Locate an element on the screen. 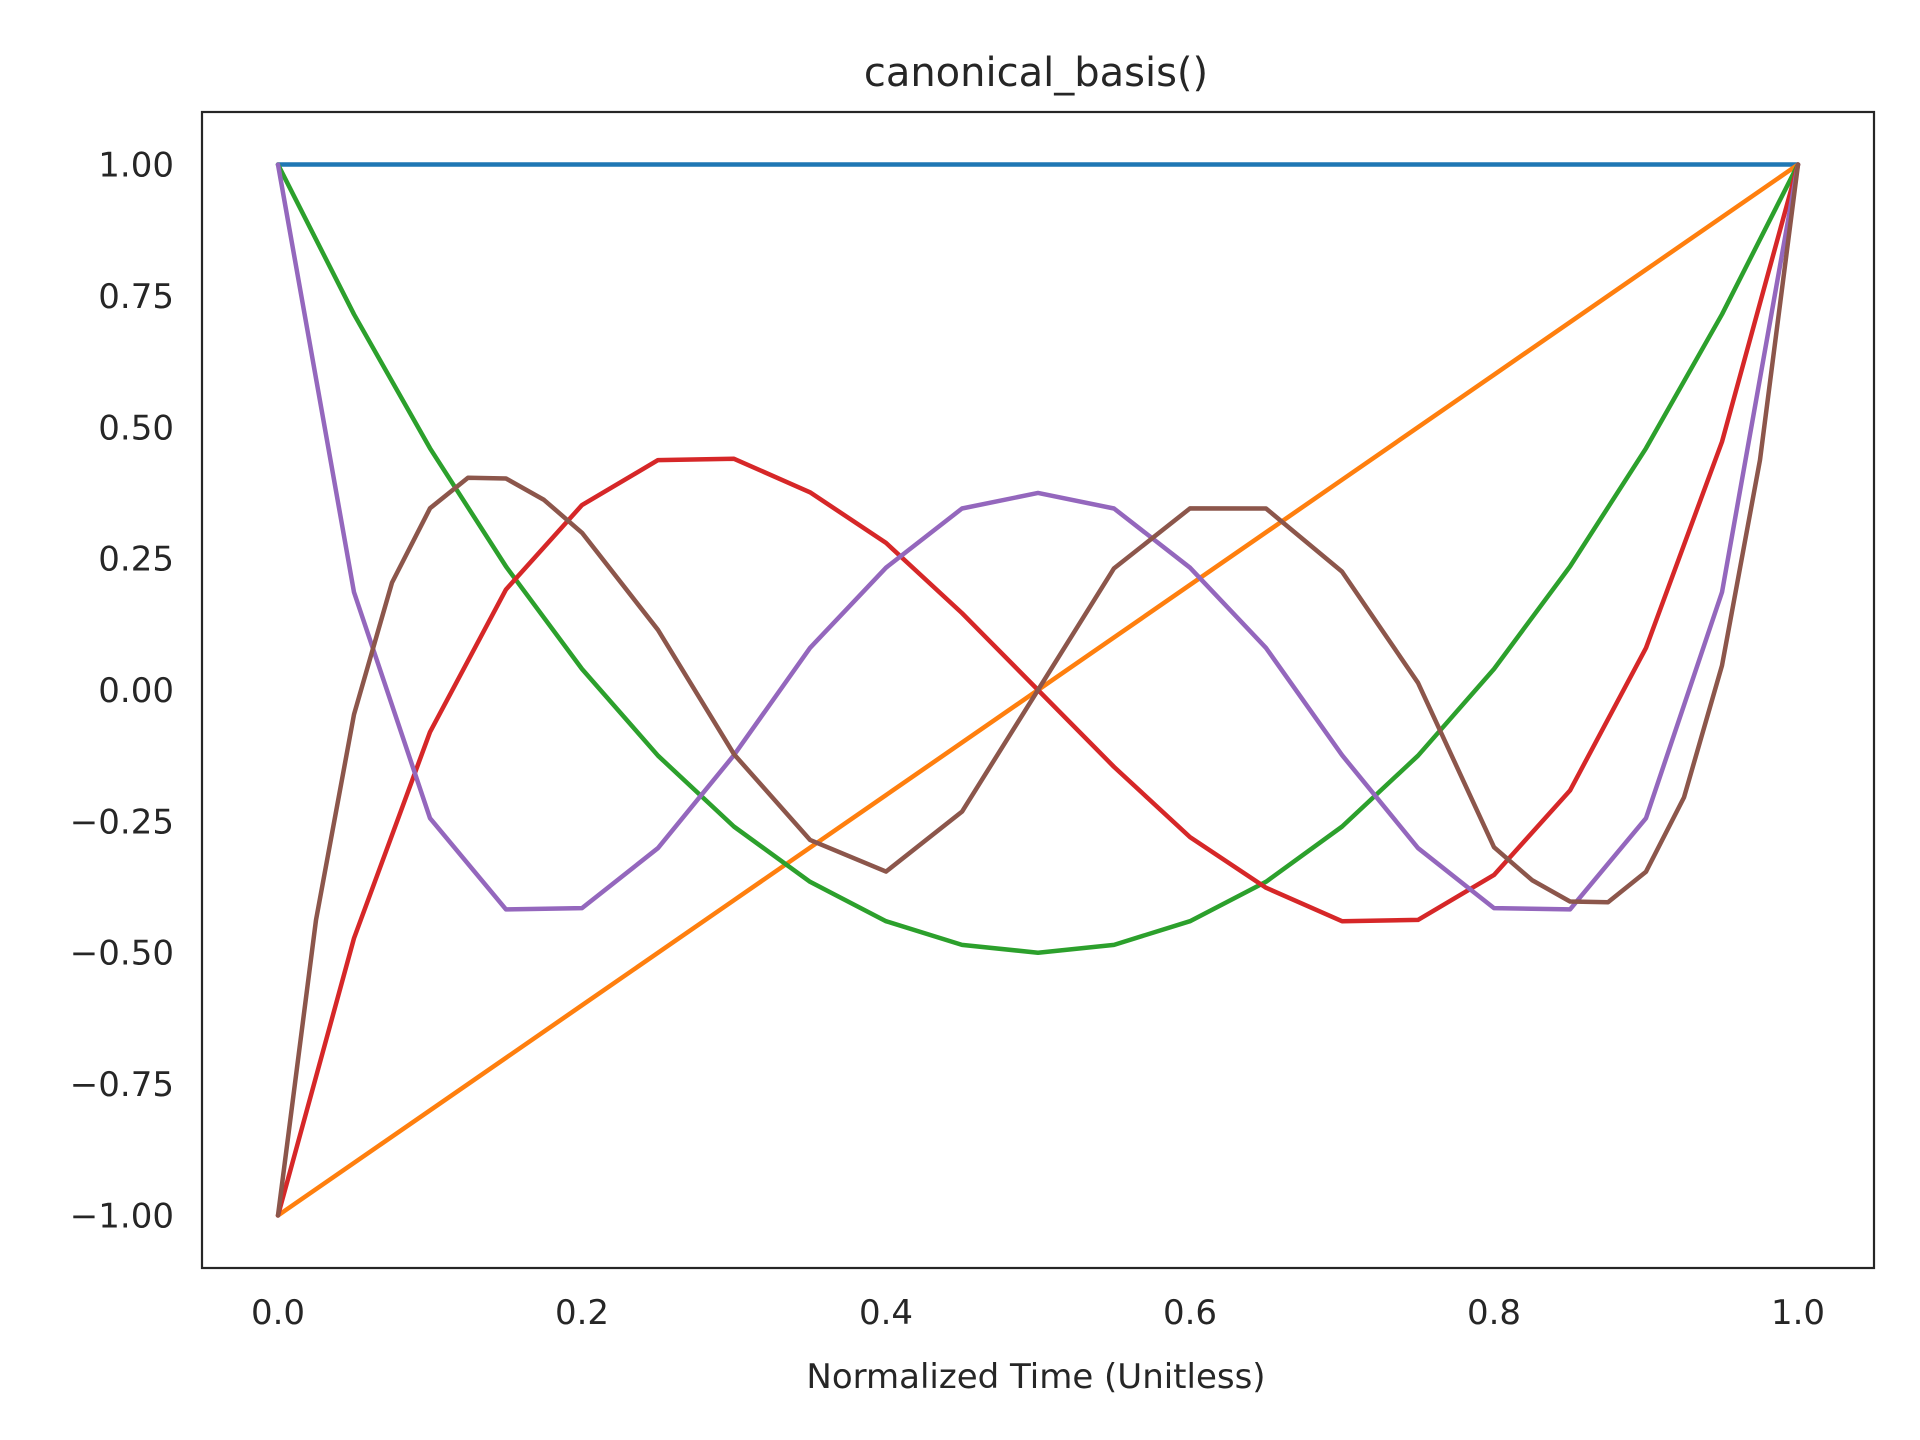  chart-title: canonical_basis() is located at coordinates (1036, 73).